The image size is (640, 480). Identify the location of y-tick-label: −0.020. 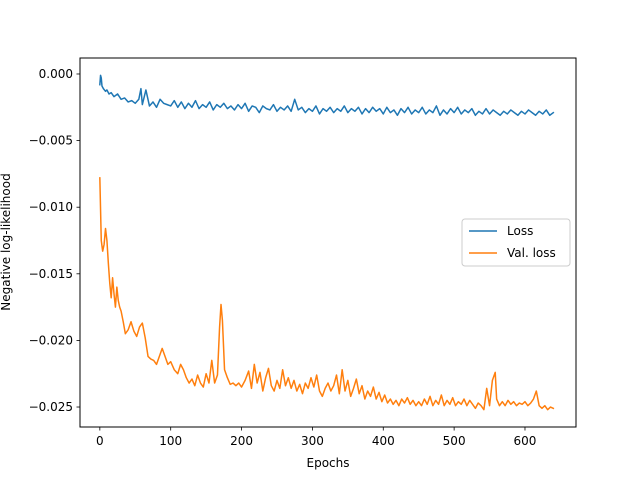
(51, 340).